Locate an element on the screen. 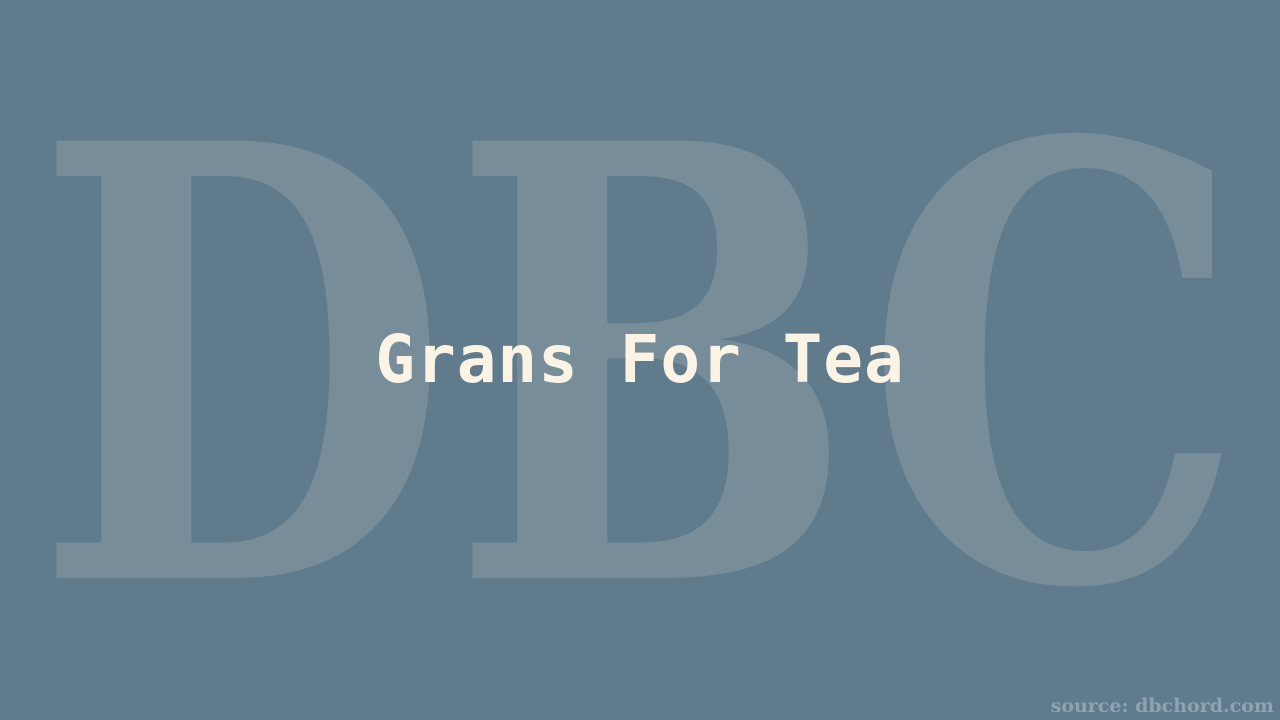 Image resolution: width=1280 pixels, height=720 pixels. source-credit: source: dbchord.com is located at coordinates (1162, 706).